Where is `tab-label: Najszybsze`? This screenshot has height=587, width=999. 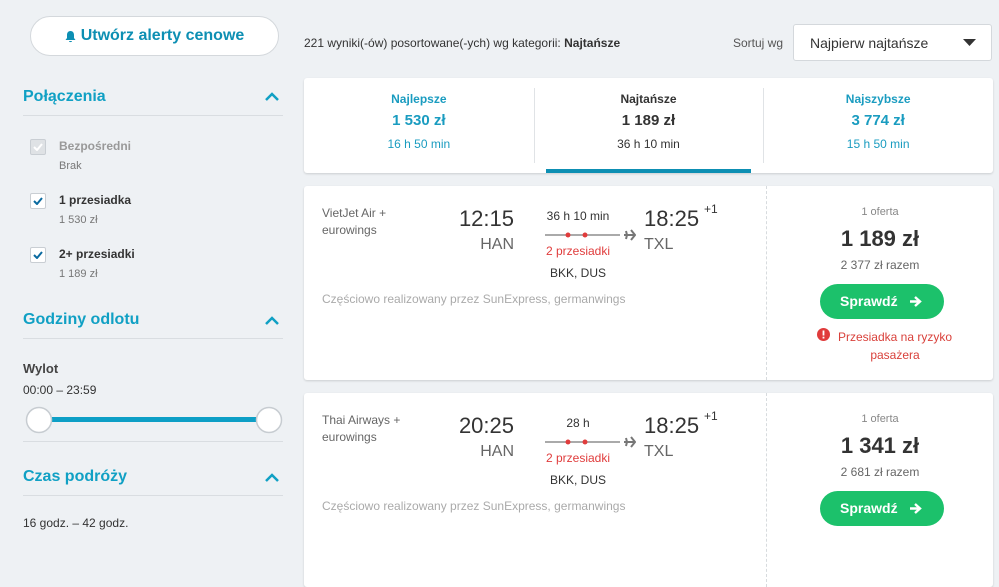
tab-label: Najszybsze is located at coordinates (878, 99).